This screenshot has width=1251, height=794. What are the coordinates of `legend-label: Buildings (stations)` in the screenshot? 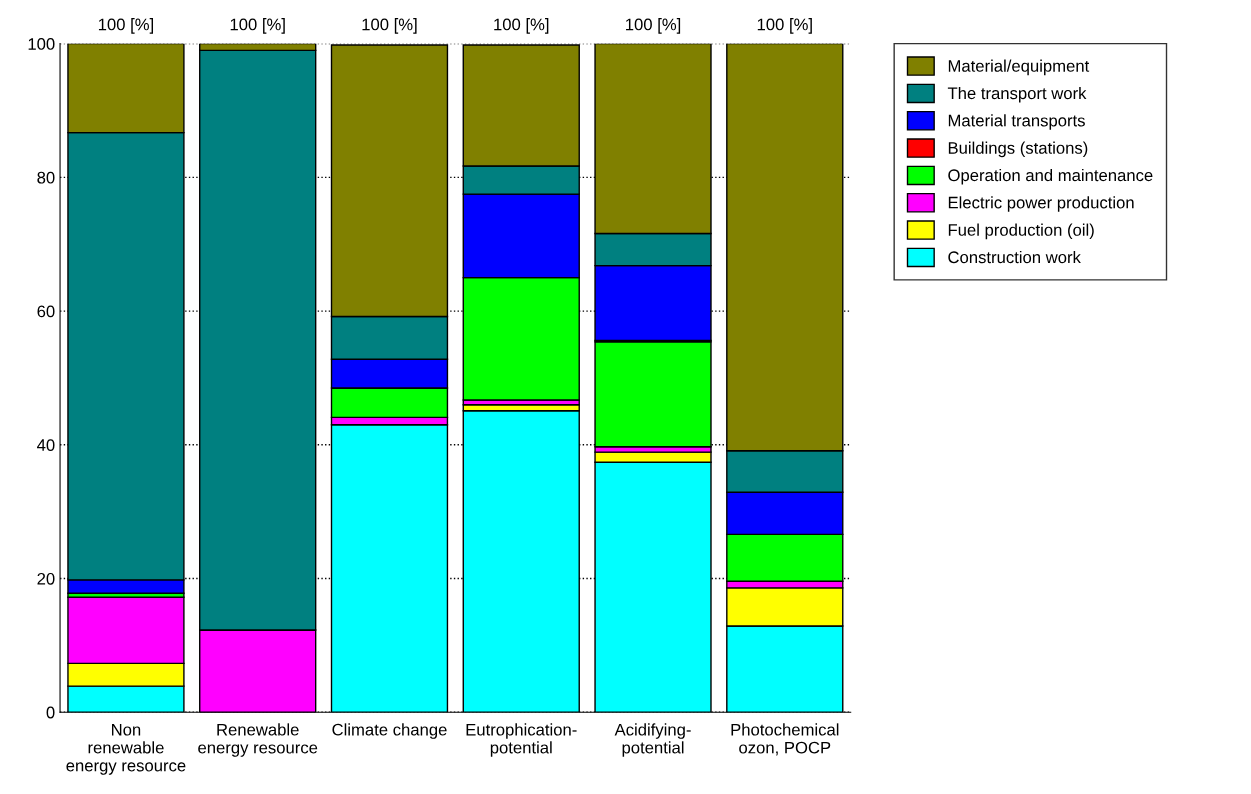 It's located at (1018, 149).